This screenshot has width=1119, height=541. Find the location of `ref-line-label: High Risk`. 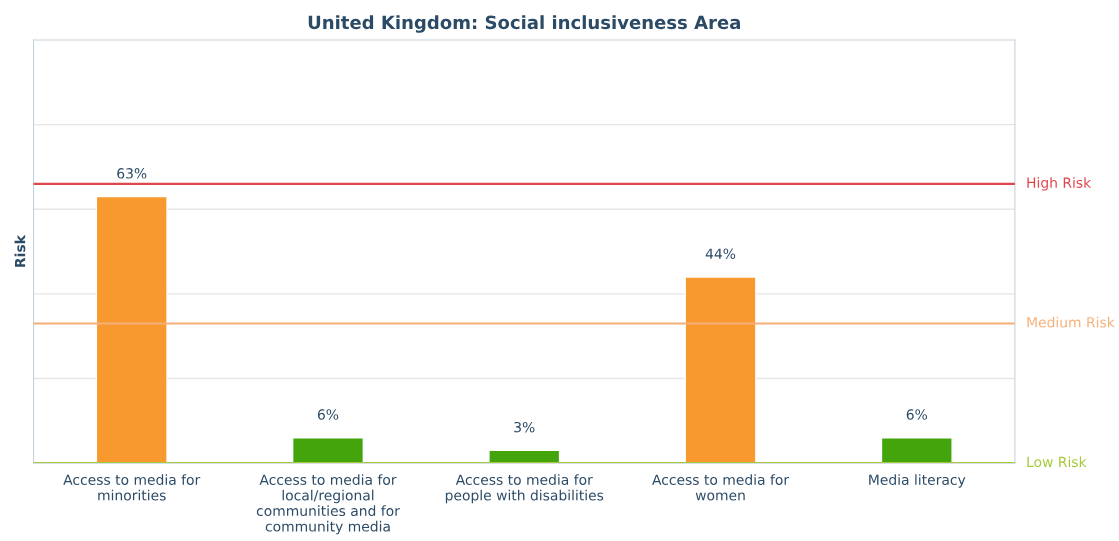

ref-line-label: High Risk is located at coordinates (1059, 184).